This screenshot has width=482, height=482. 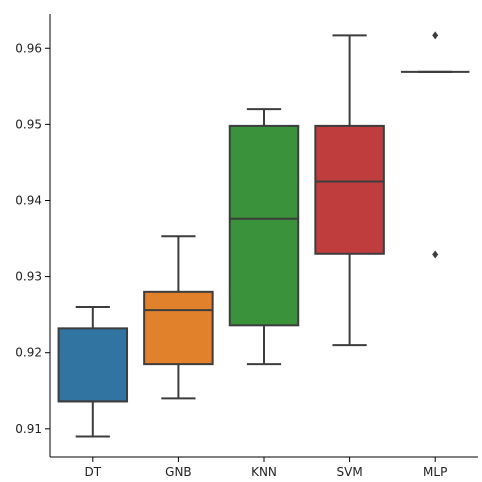 I want to click on y-tick-label: 0.91, so click(x=28, y=429).